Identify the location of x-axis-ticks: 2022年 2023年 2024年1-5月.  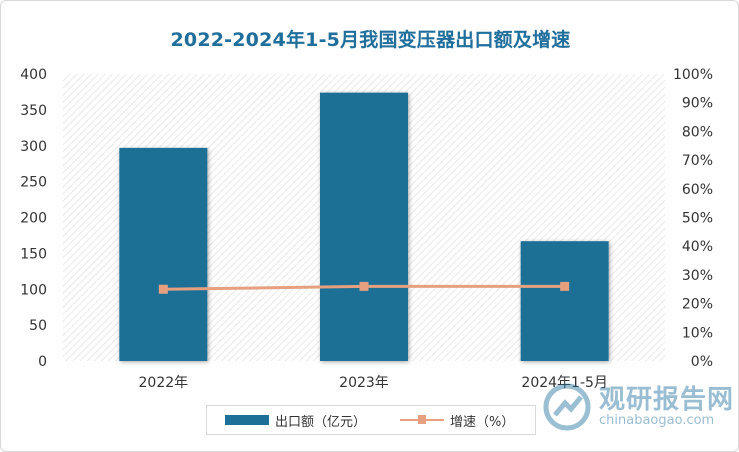
(373, 383).